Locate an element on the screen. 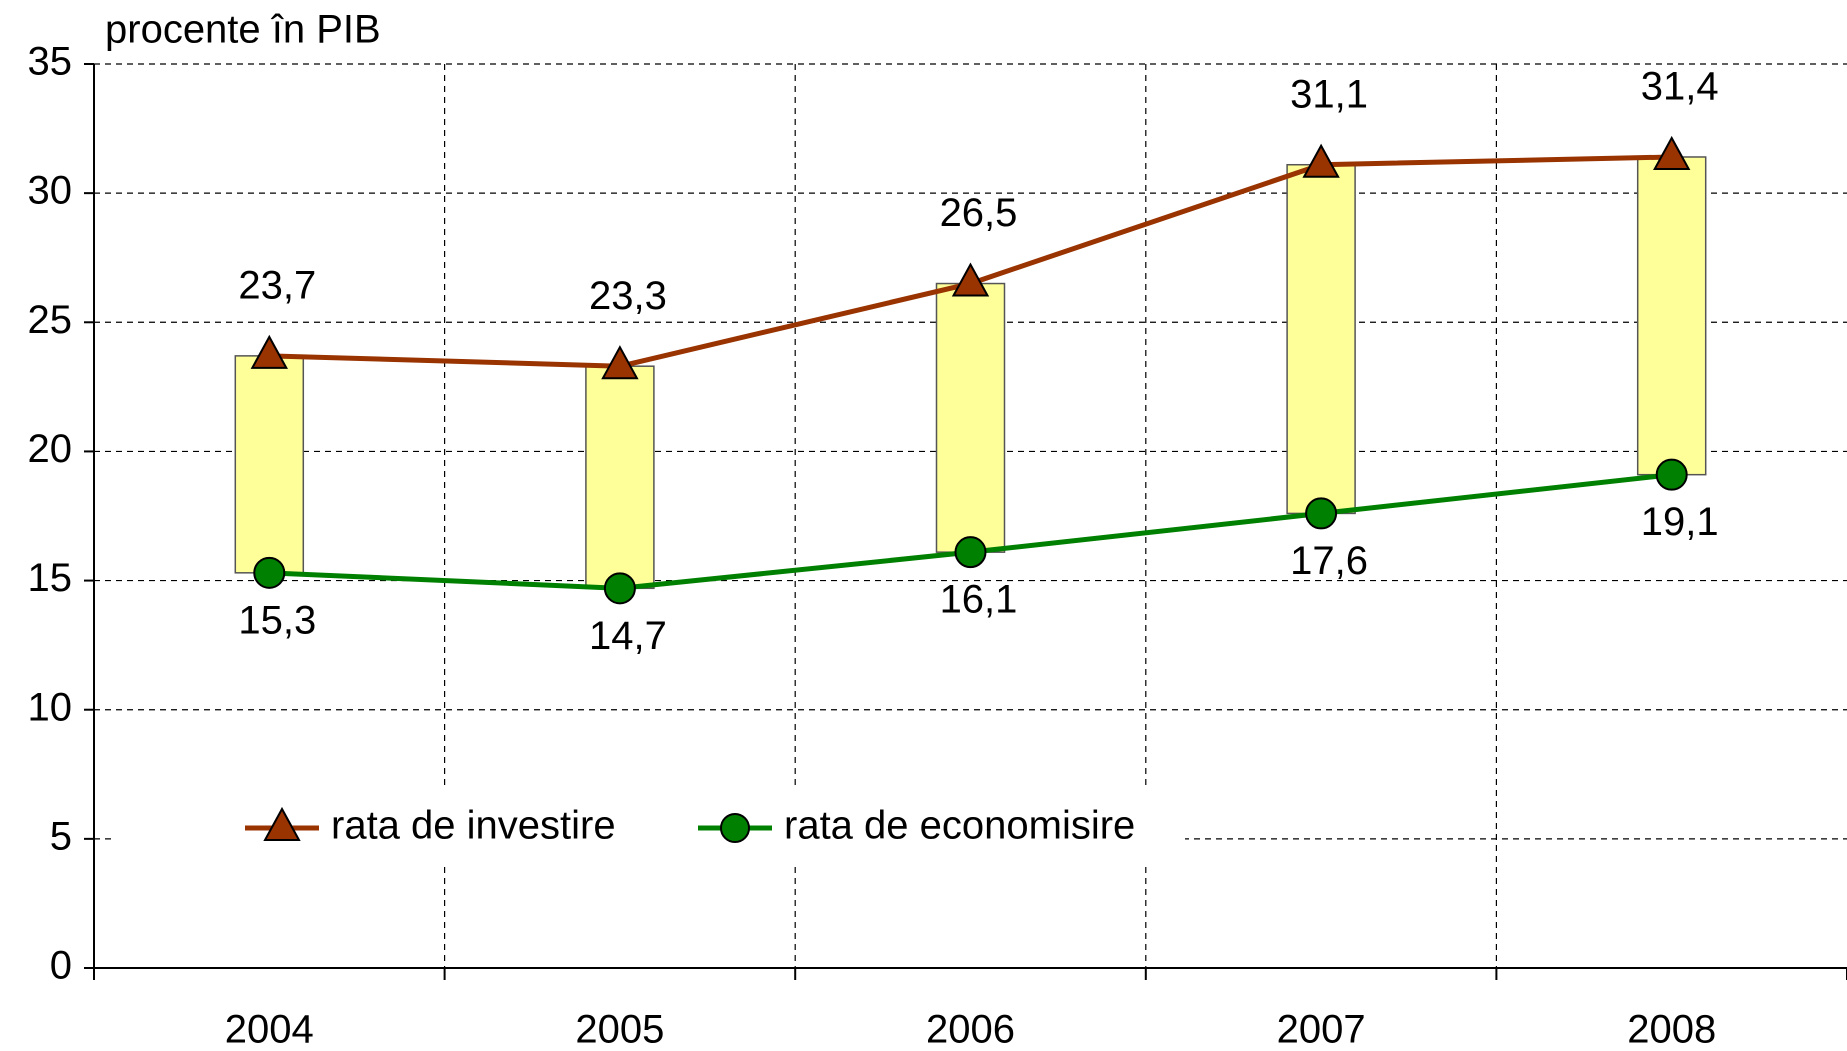 Image resolution: width=1847 pixels, height=1051 pixels. x-tick-label: 2005 is located at coordinates (619, 1029).